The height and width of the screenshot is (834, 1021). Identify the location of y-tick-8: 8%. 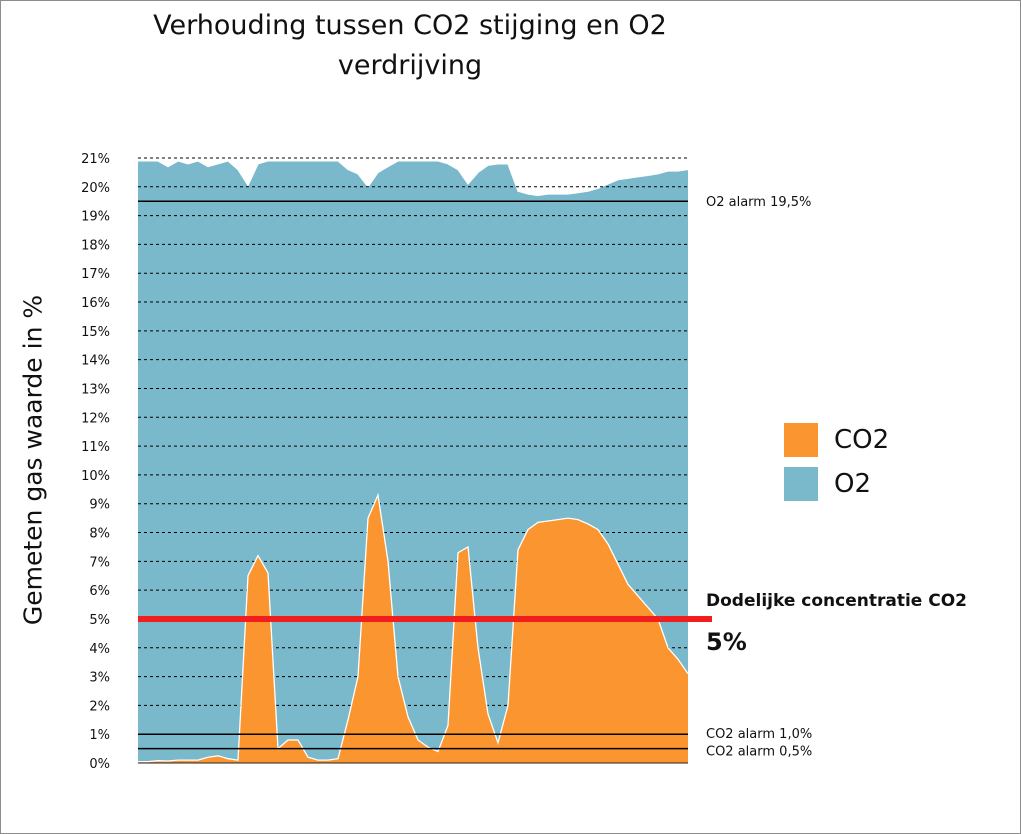
(99, 534).